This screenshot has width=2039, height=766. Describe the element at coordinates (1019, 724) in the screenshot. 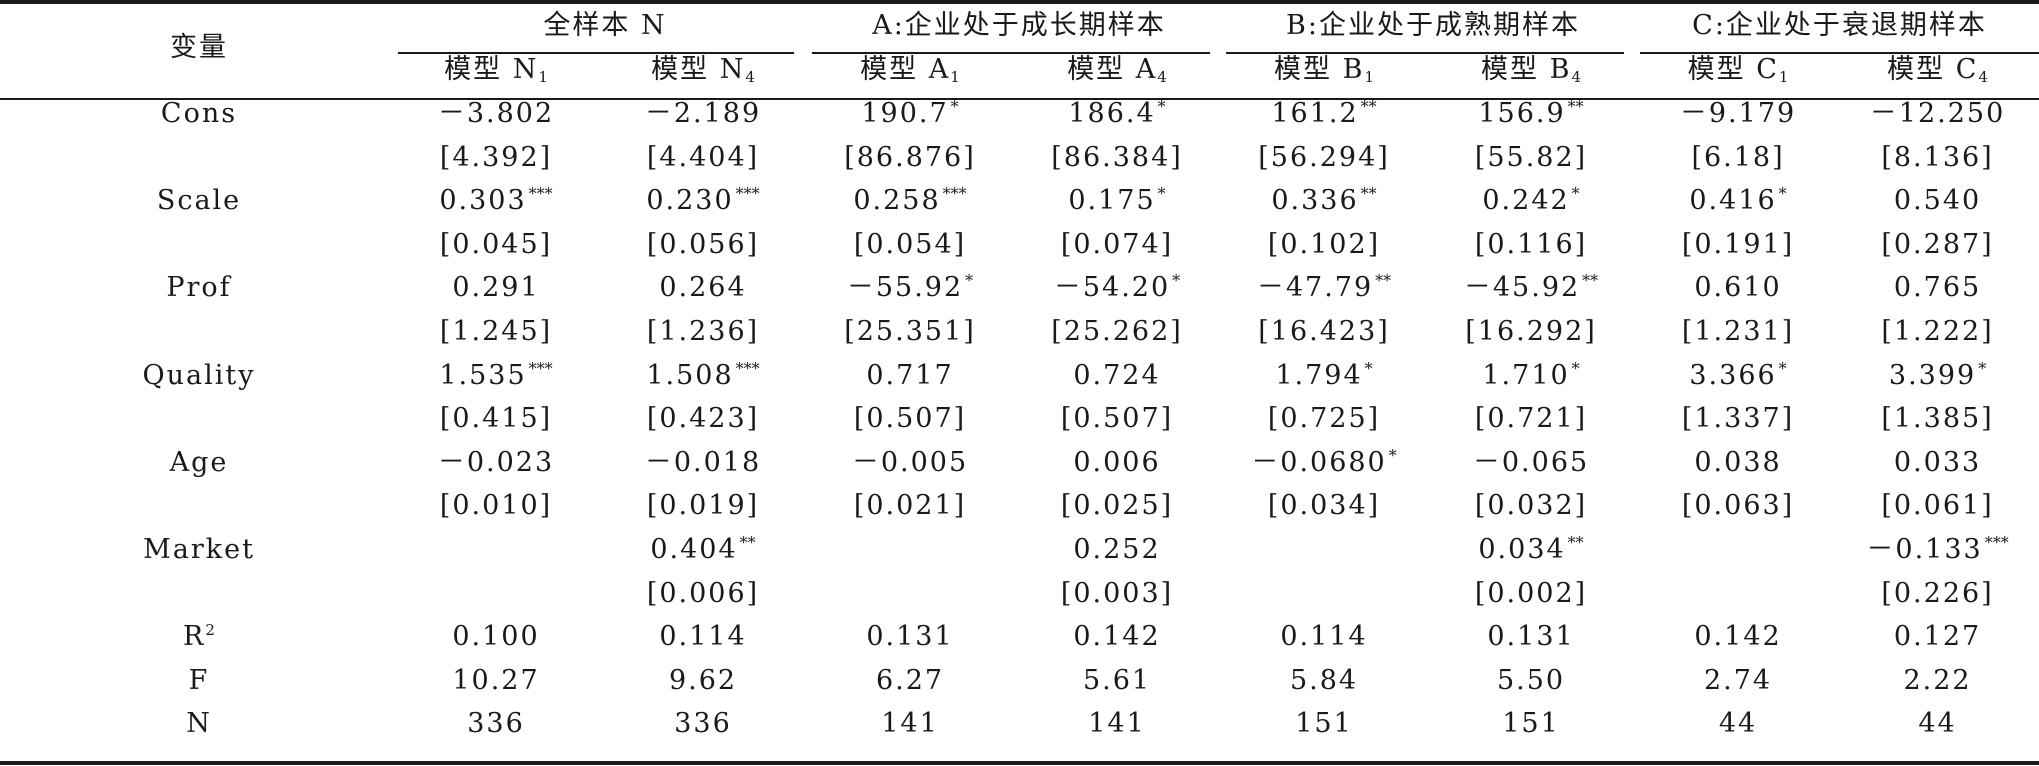

I see `statistic-row: N 336 336 141 141 151 151 44 44` at that location.